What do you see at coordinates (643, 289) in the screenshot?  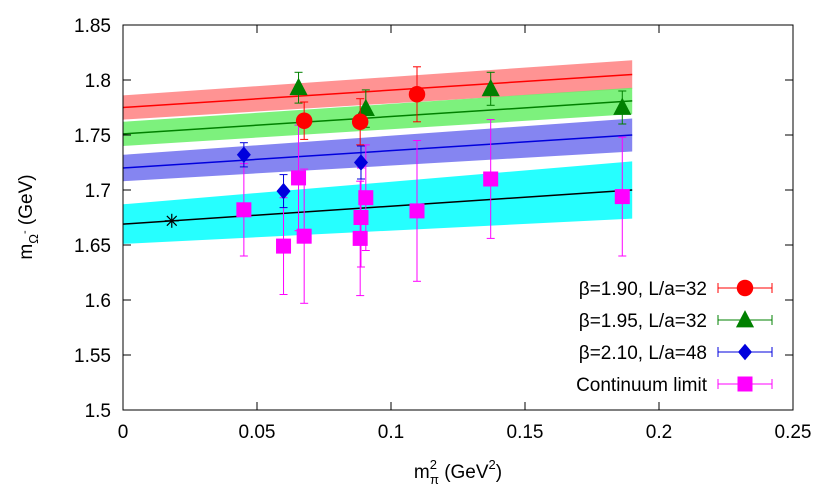 I see `legend-label: β=1.90, L/a=32` at bounding box center [643, 289].